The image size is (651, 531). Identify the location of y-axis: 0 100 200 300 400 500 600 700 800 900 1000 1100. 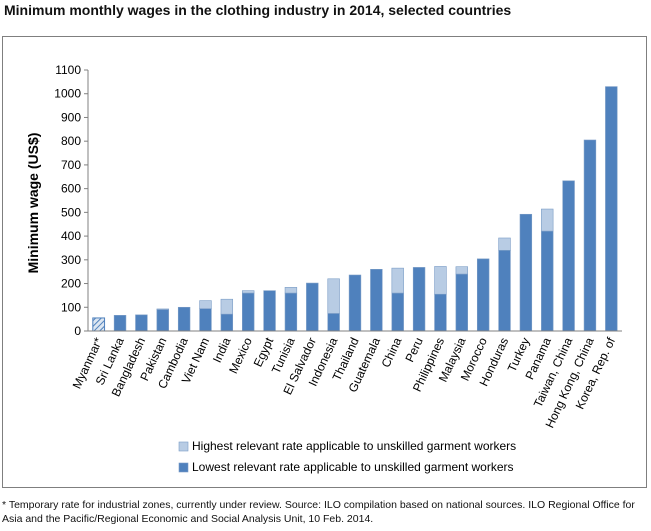
(71, 200).